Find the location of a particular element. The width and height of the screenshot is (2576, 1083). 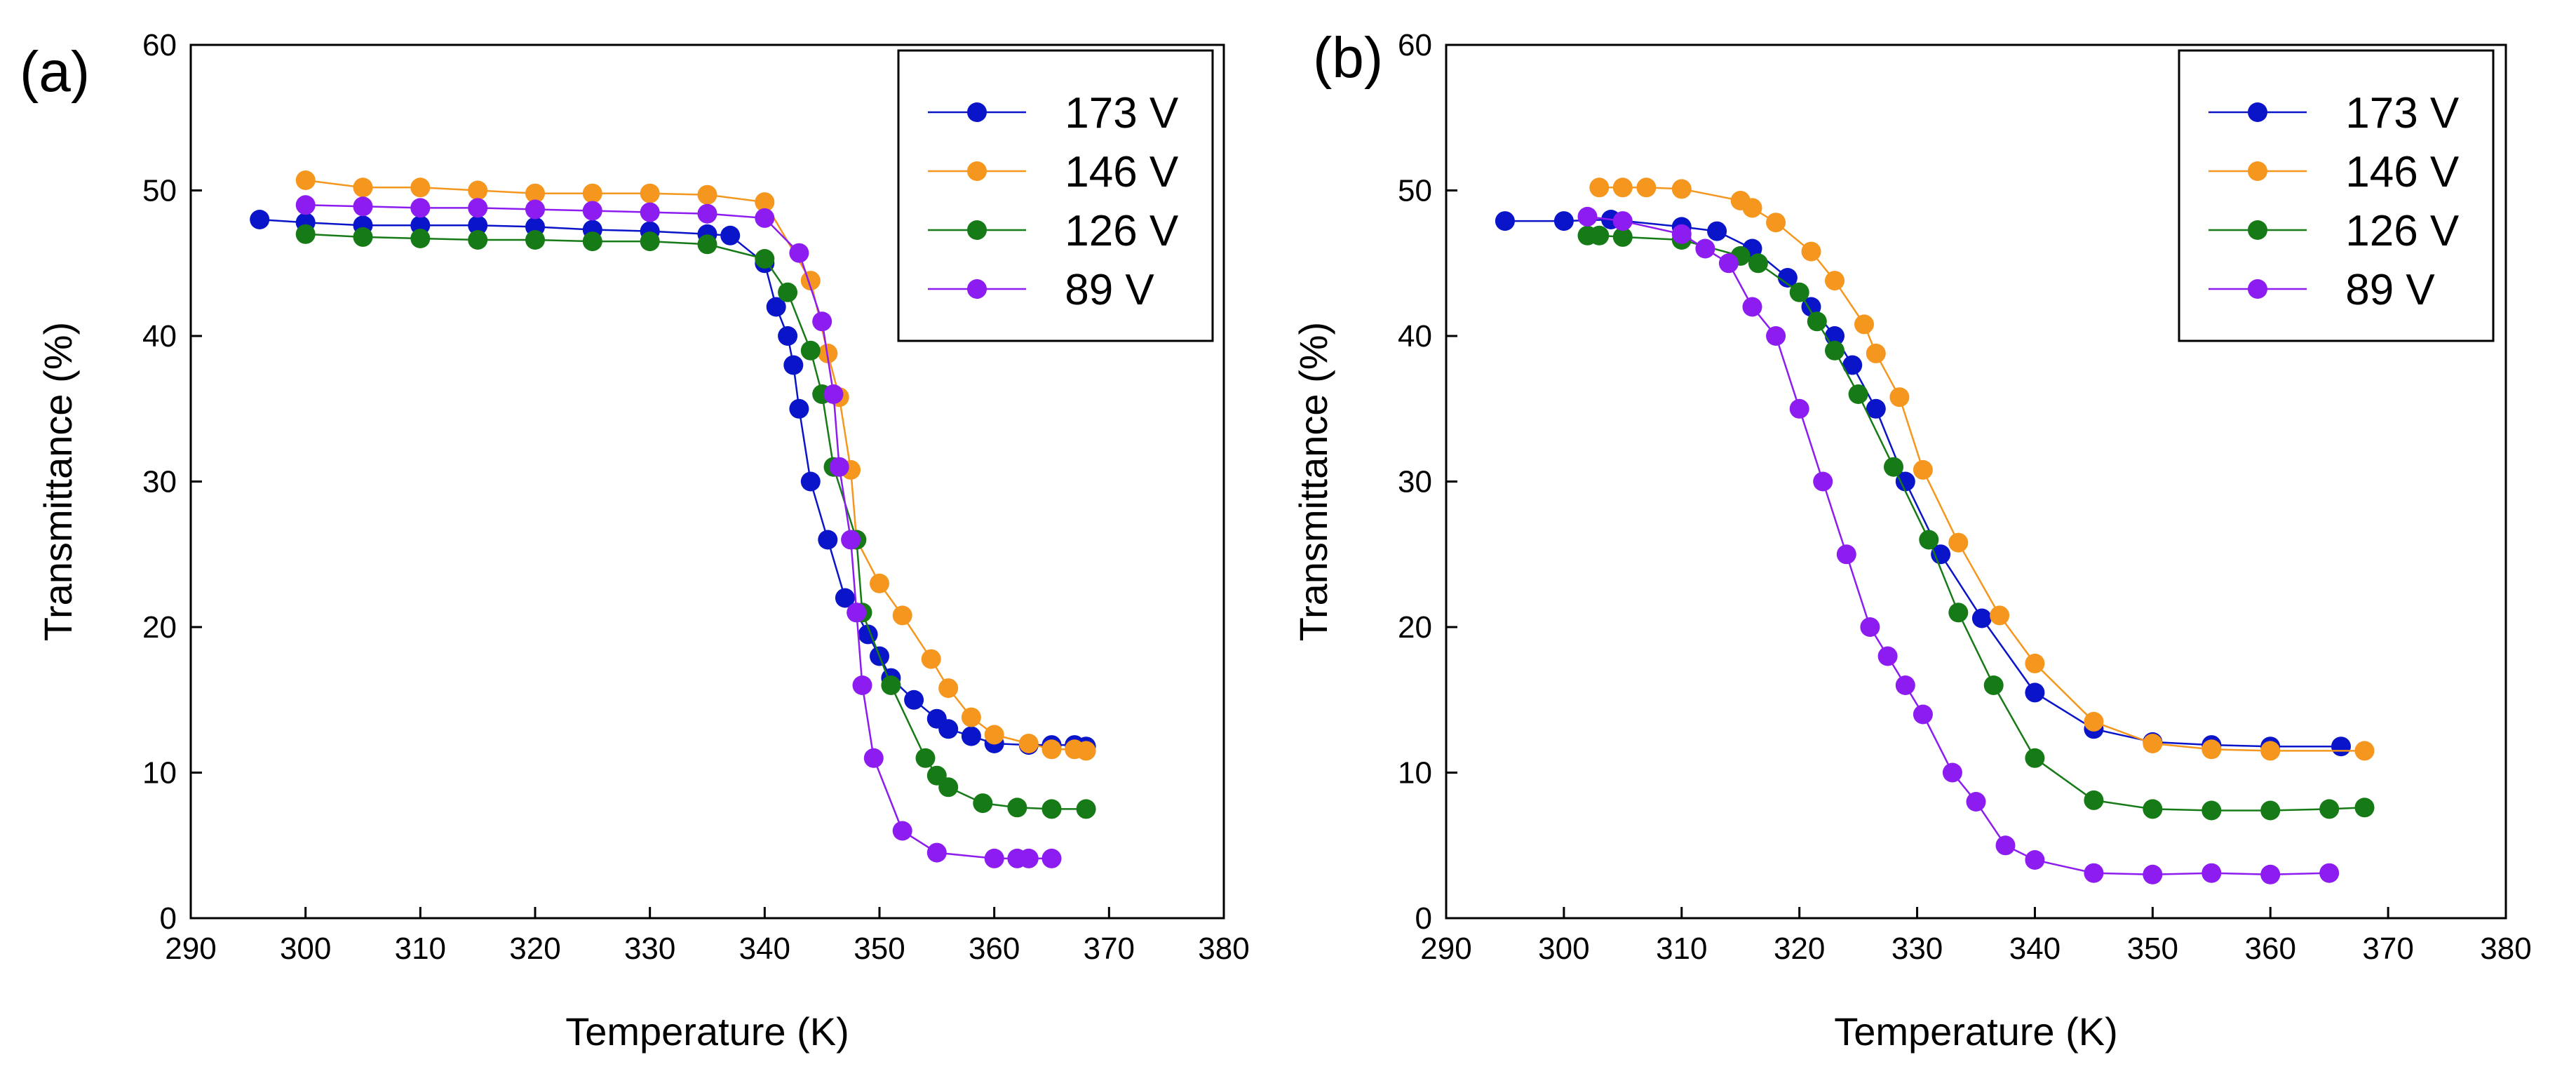

y-tick-label: 60 is located at coordinates (159, 45).